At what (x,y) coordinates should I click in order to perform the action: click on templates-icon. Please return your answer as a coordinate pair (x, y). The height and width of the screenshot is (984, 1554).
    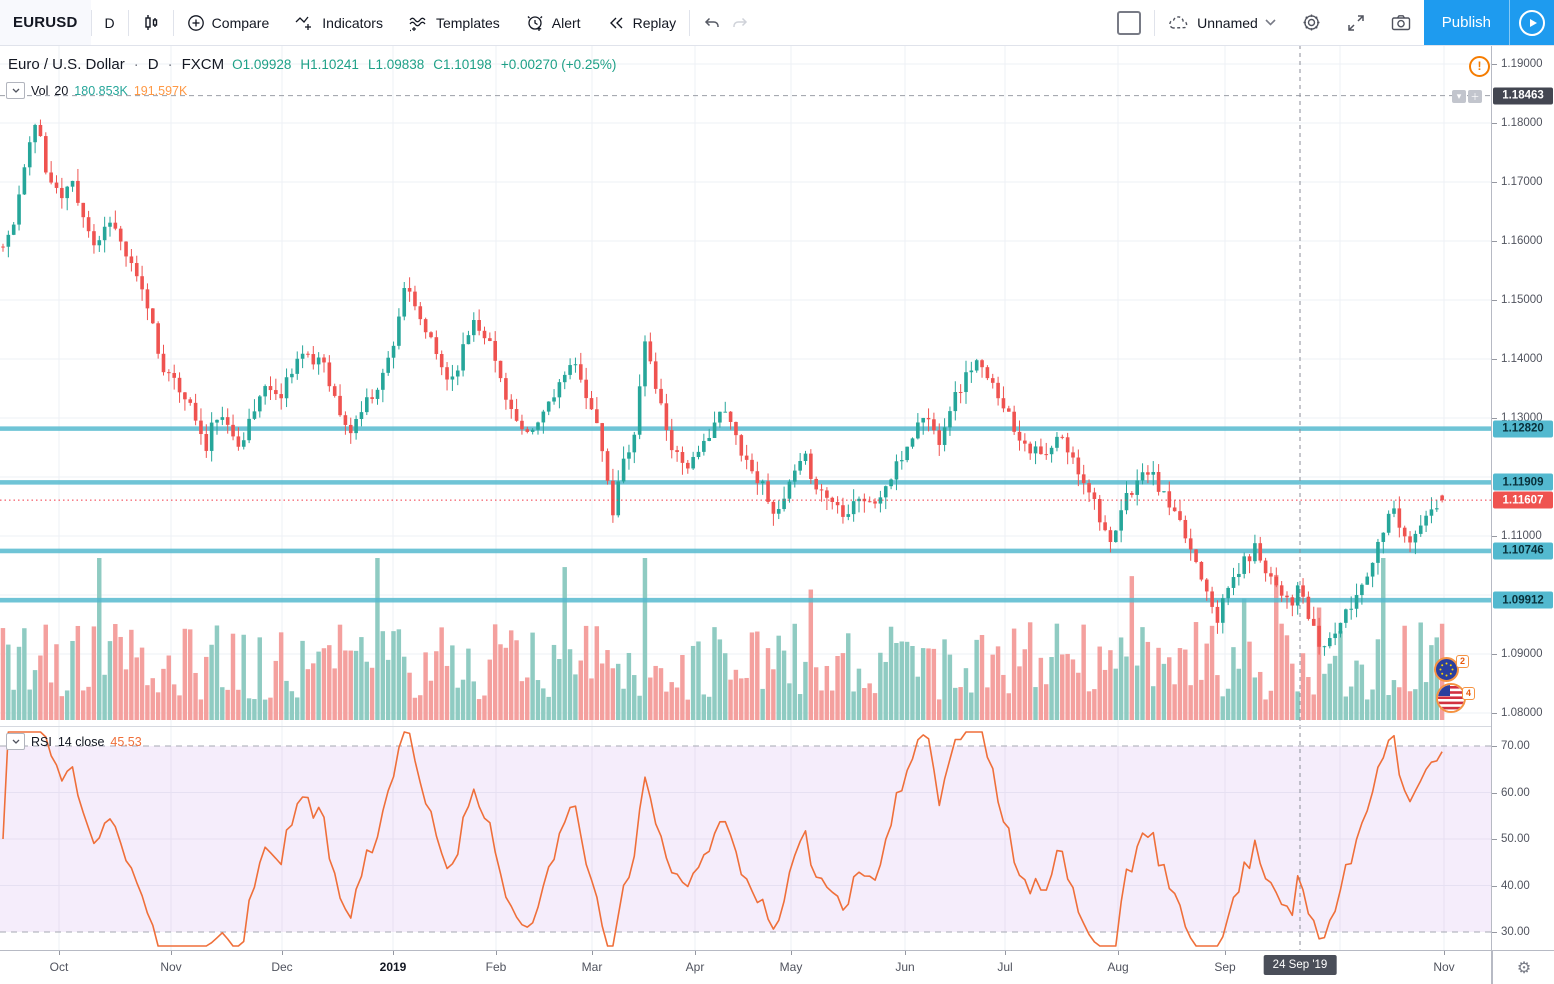
    Looking at the image, I should click on (419, 23).